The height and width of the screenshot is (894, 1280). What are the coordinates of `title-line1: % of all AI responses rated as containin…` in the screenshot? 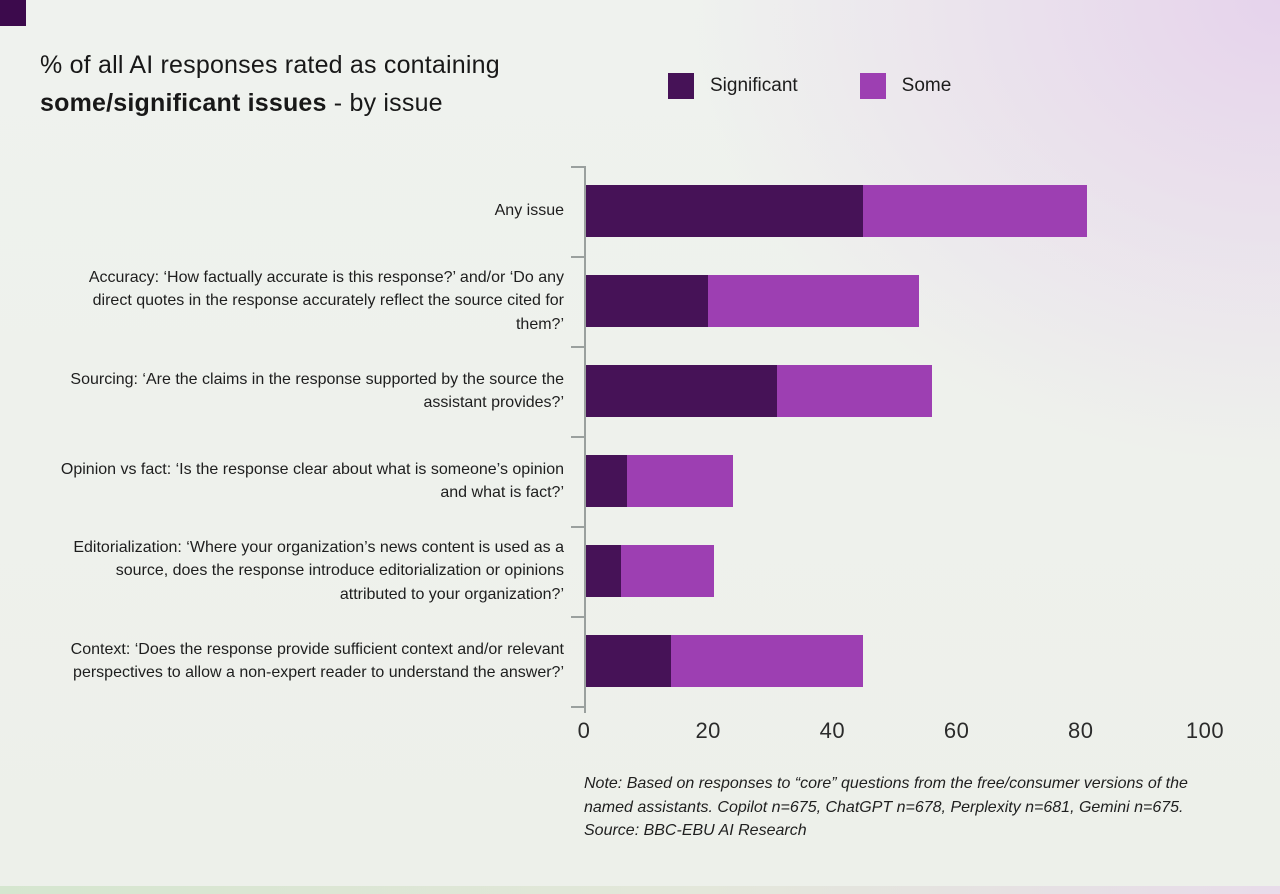 It's located at (270, 65).